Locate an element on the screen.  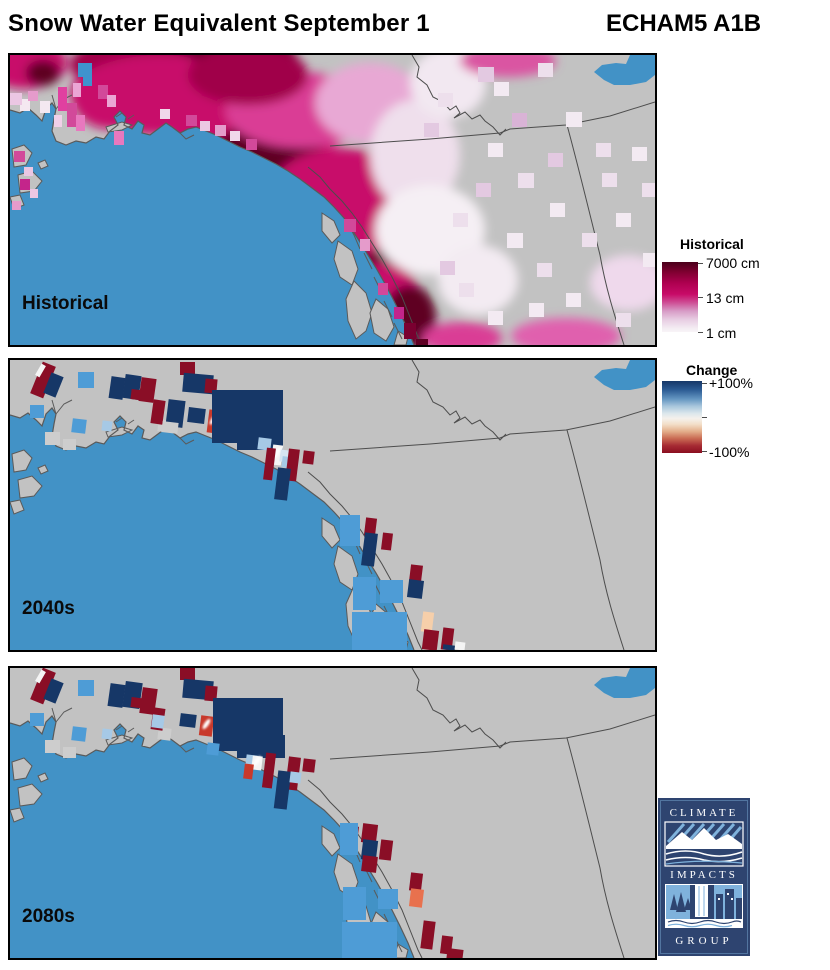
legend-label-min: 1 cm is located at coordinates (721, 333).